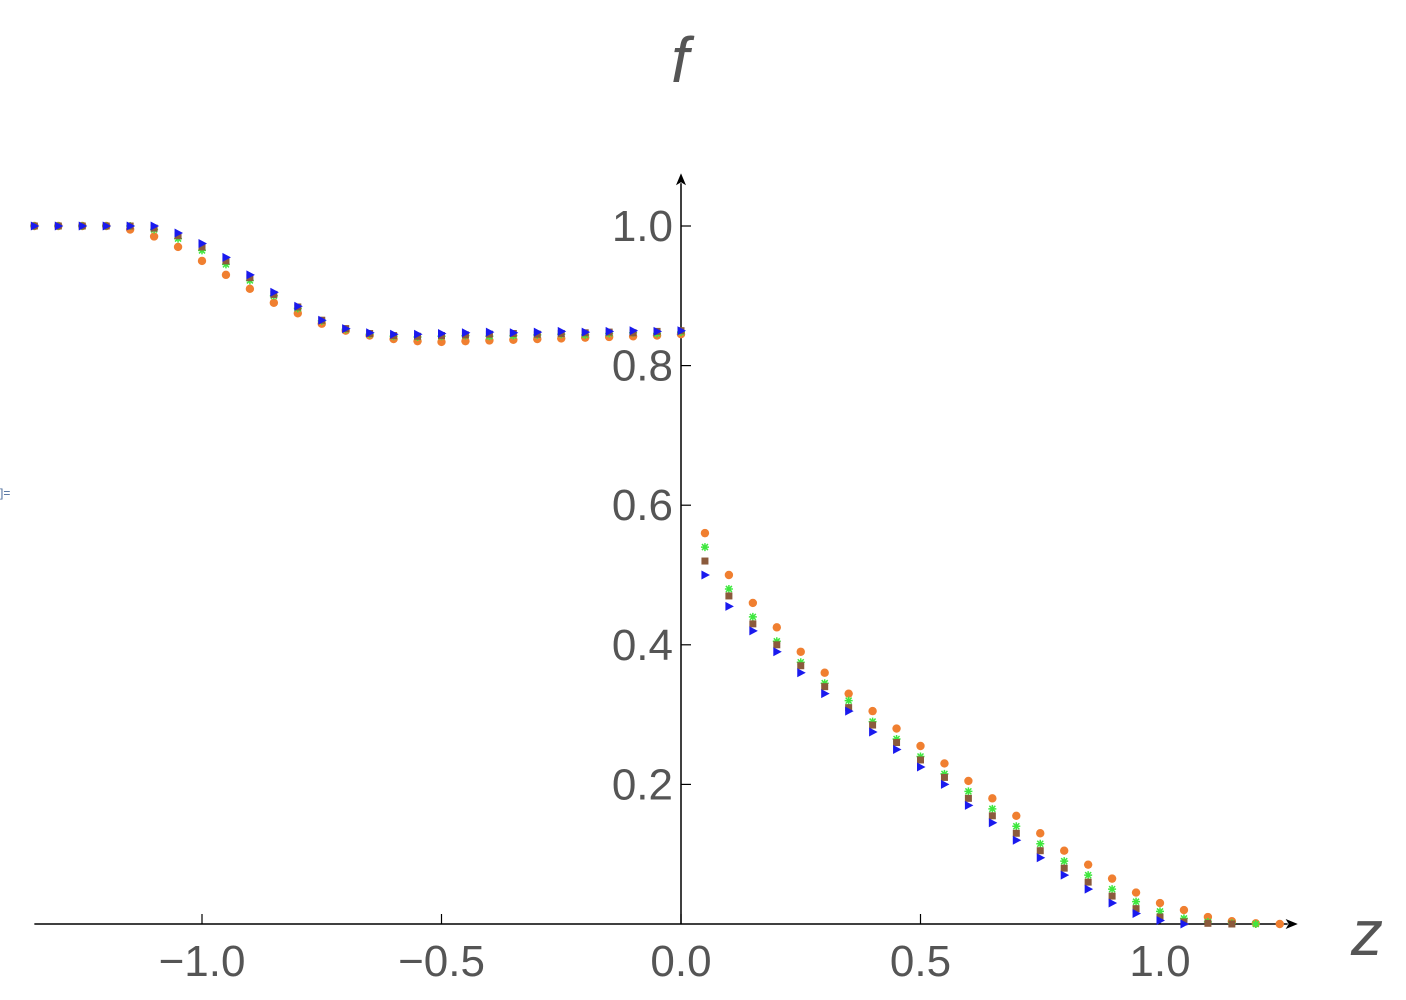  What do you see at coordinates (642, 226) in the screenshot?
I see `y-tick-label: 1.0` at bounding box center [642, 226].